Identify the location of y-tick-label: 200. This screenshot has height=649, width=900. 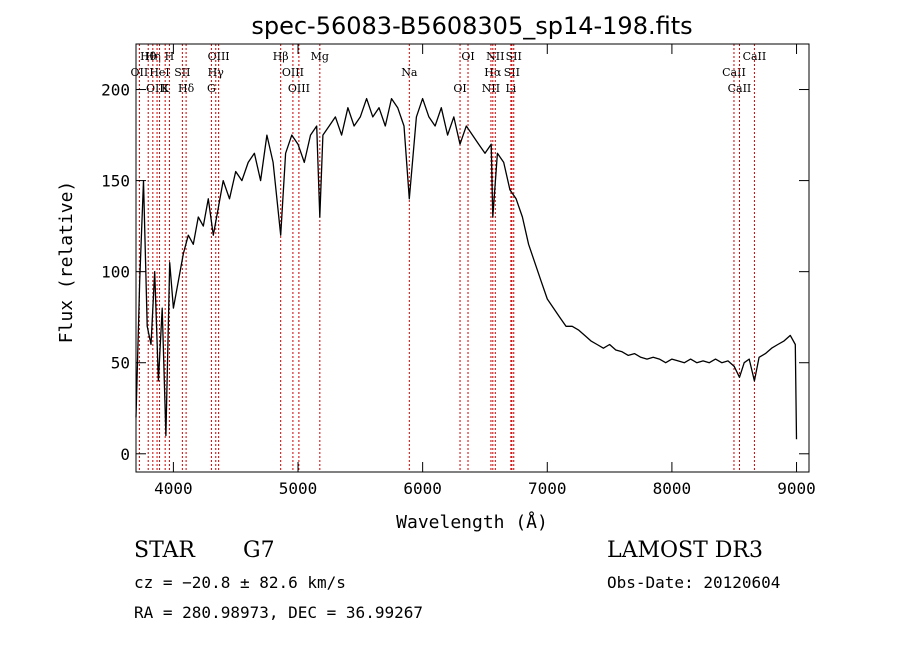
(115, 90).